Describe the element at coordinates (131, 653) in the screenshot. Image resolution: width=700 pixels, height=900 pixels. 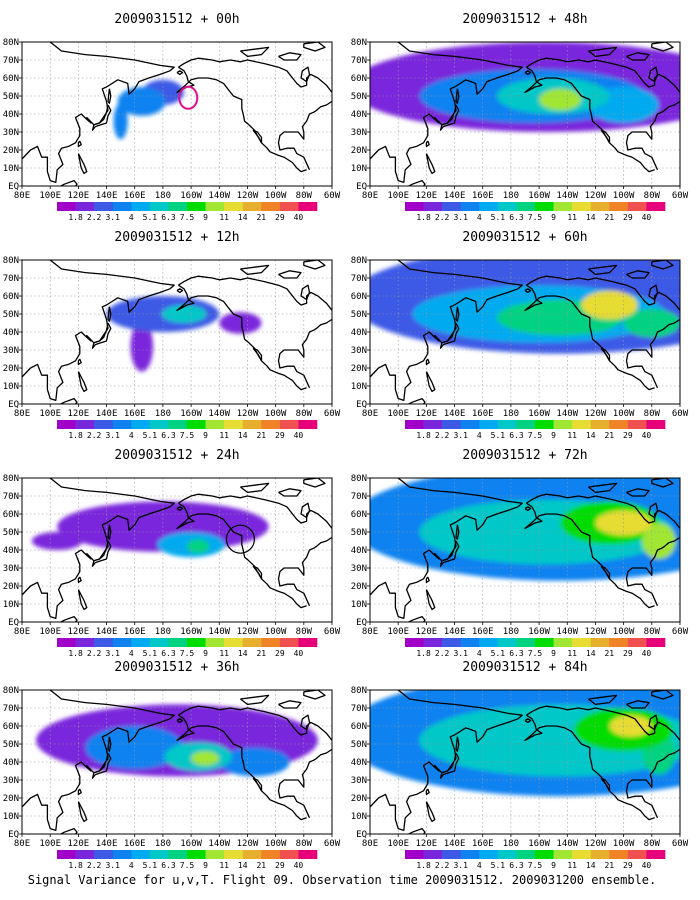
I see `colorbar-label: 4` at that location.